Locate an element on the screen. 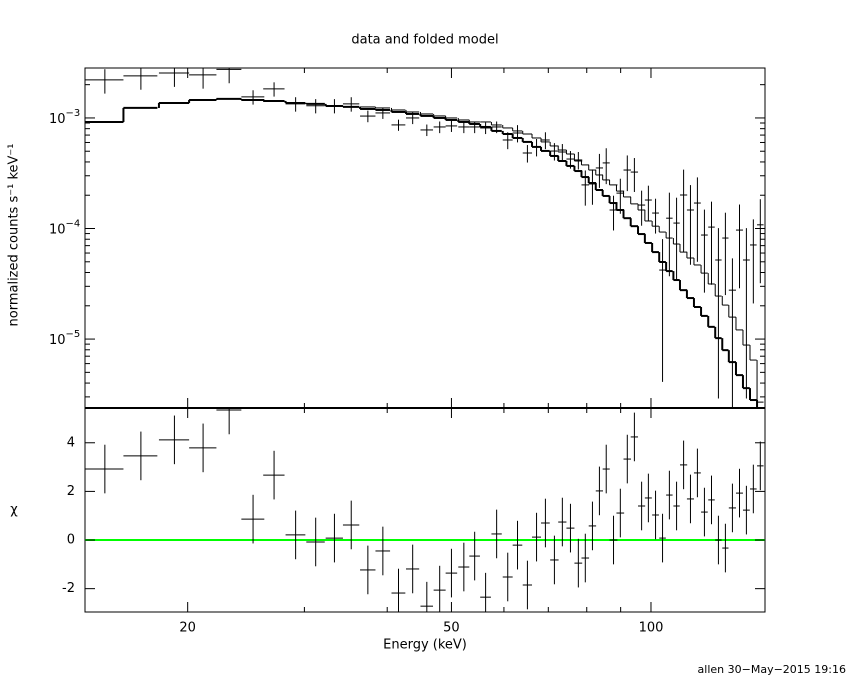  y2-tick-label: -2 is located at coordinates (68, 588).